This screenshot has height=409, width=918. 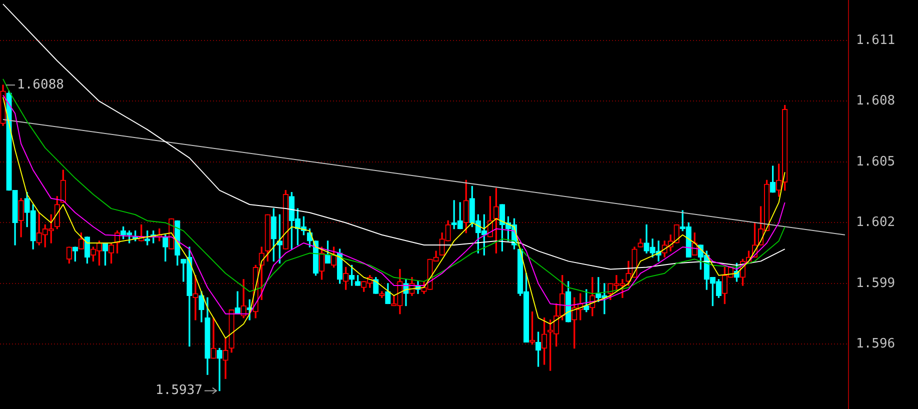 I want to click on y-tick-label: 1.608, so click(x=876, y=101).